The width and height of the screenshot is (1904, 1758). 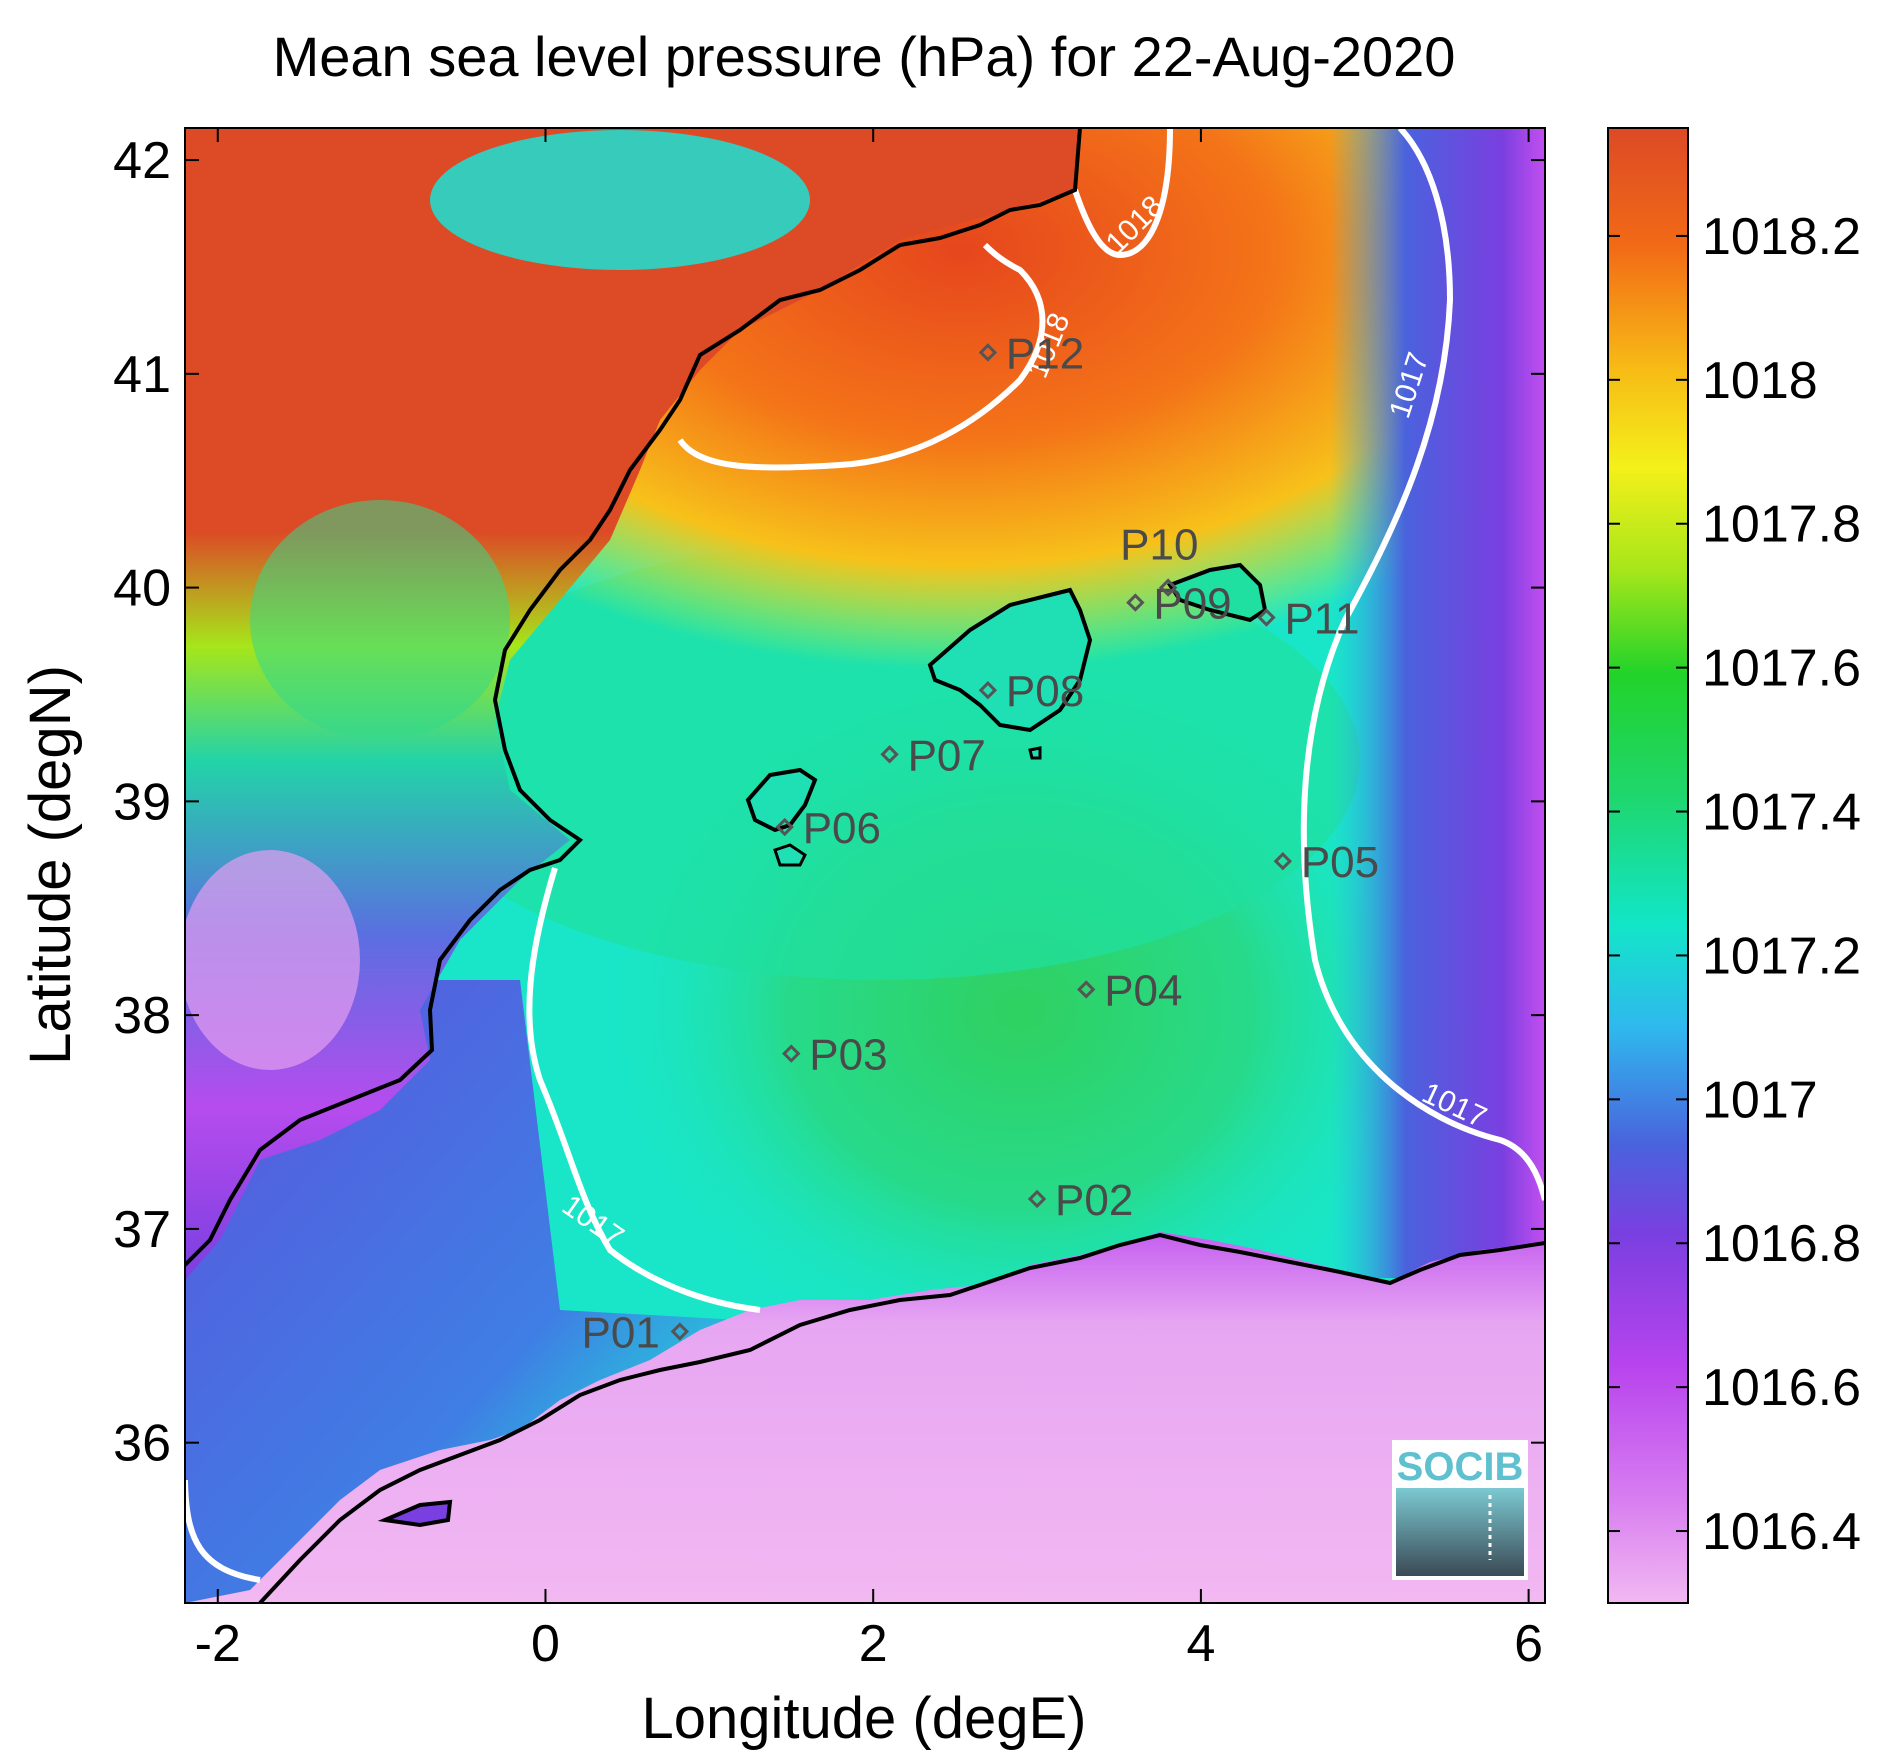 What do you see at coordinates (621, 1333) in the screenshot?
I see `station-label: P01` at bounding box center [621, 1333].